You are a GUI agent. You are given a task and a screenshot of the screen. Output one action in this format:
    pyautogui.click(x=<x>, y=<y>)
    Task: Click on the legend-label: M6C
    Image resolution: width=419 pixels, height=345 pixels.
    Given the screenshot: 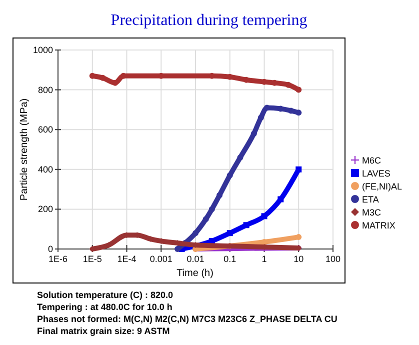 What is the action you would take?
    pyautogui.click(x=372, y=161)
    